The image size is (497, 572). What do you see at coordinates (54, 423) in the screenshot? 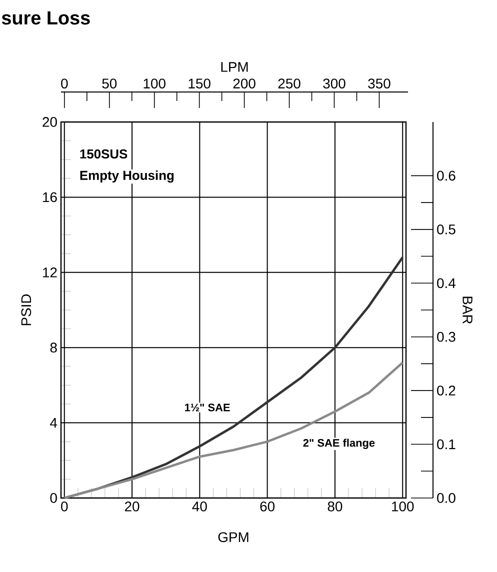
I see `y-tick-label: 4` at bounding box center [54, 423].